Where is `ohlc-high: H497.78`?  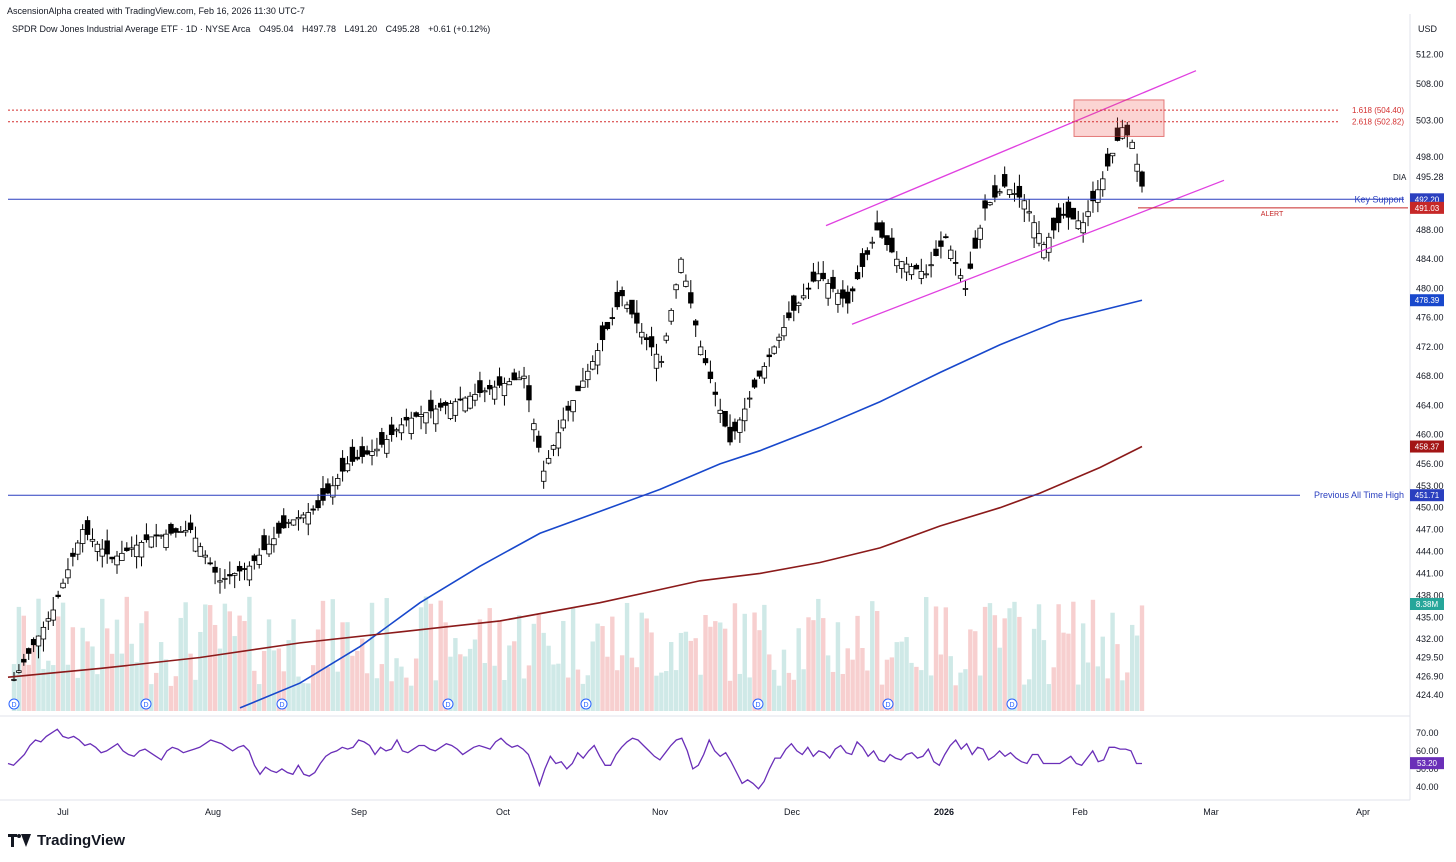 ohlc-high: H497.78 is located at coordinates (319, 29).